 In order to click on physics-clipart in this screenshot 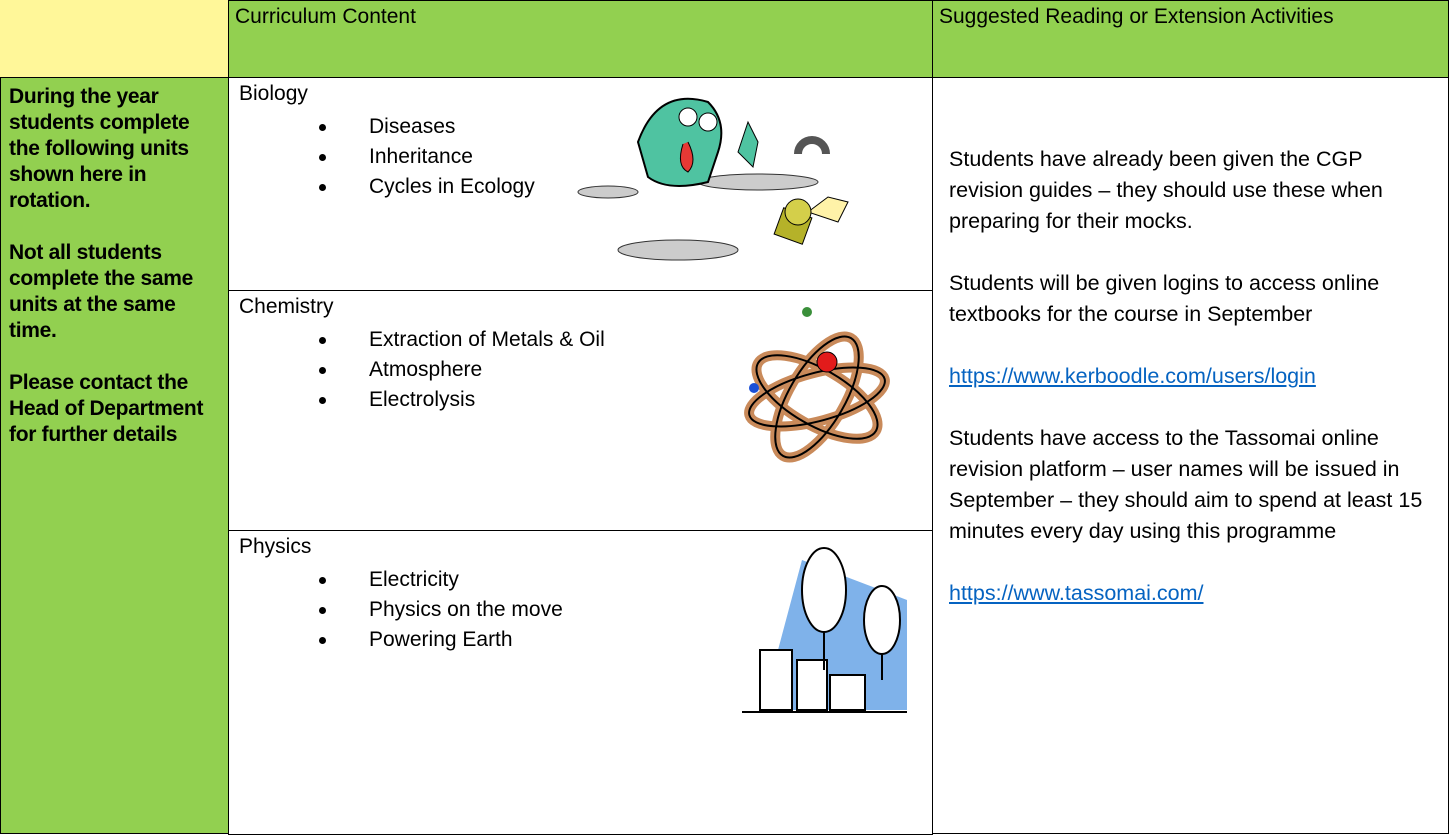, I will do `click(824, 630)`.